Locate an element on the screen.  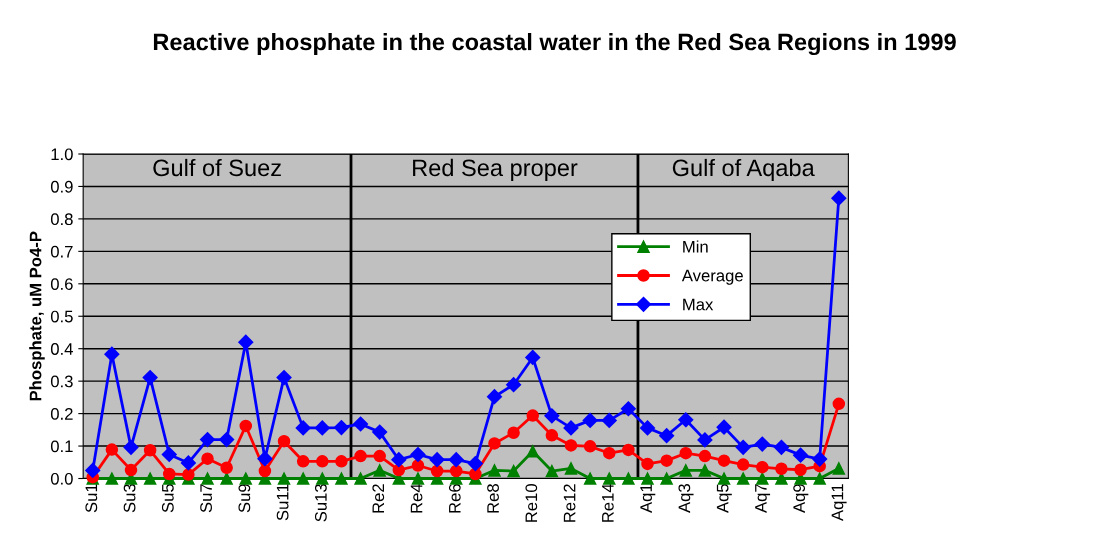
annotation: Gulf of Aqaba is located at coordinates (743, 169).